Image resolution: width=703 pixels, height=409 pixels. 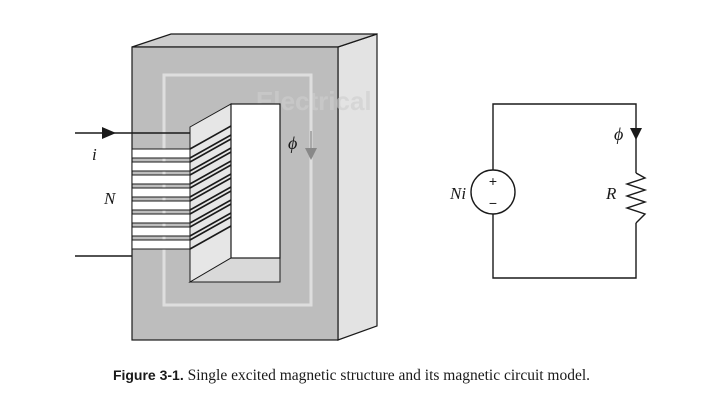 What do you see at coordinates (161, 199) in the screenshot?
I see `coil-turns-front` at bounding box center [161, 199].